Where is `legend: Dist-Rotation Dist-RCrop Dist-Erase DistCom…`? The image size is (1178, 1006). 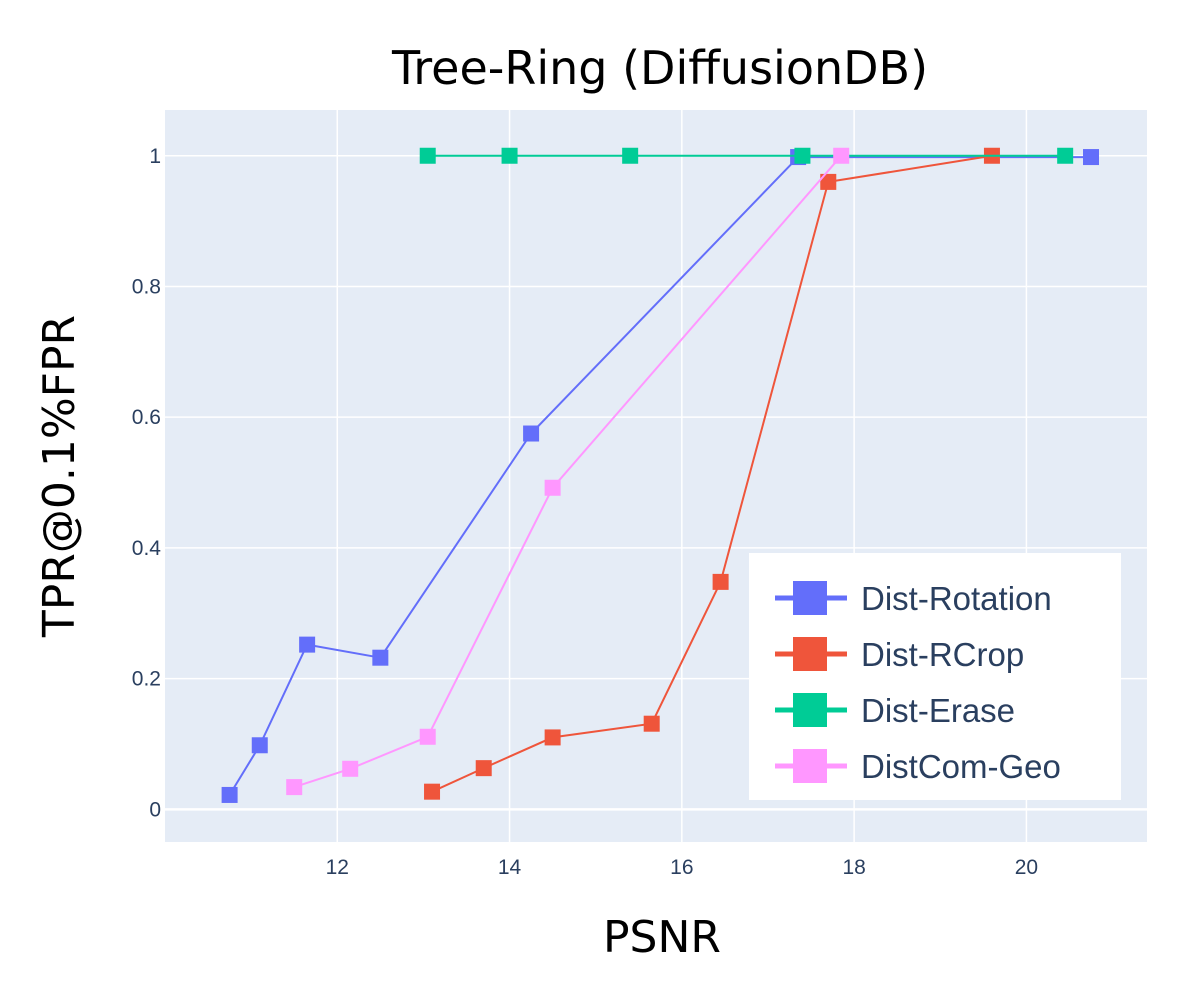 legend: Dist-Rotation Dist-RCrop Dist-Erase DistCom… is located at coordinates (935, 676).